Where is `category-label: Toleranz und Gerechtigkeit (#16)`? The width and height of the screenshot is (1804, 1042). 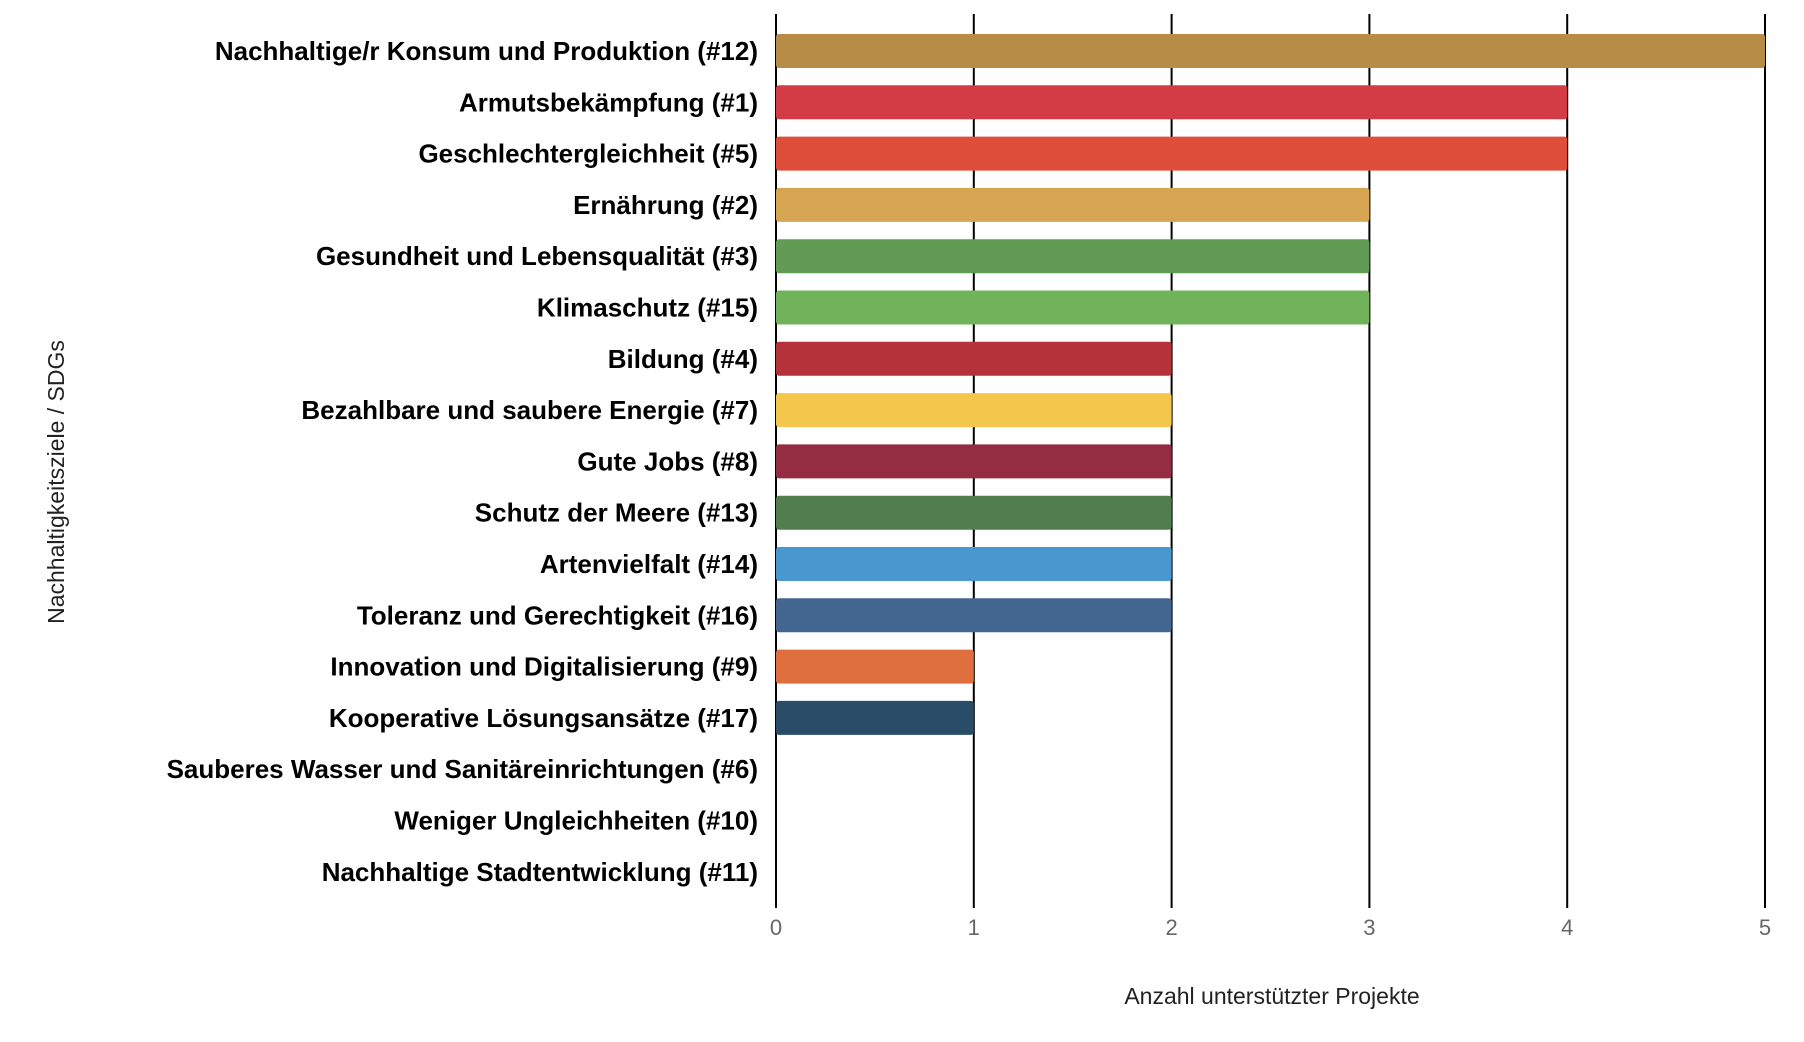
category-label: Toleranz und Gerechtigkeit (#16) is located at coordinates (557, 615).